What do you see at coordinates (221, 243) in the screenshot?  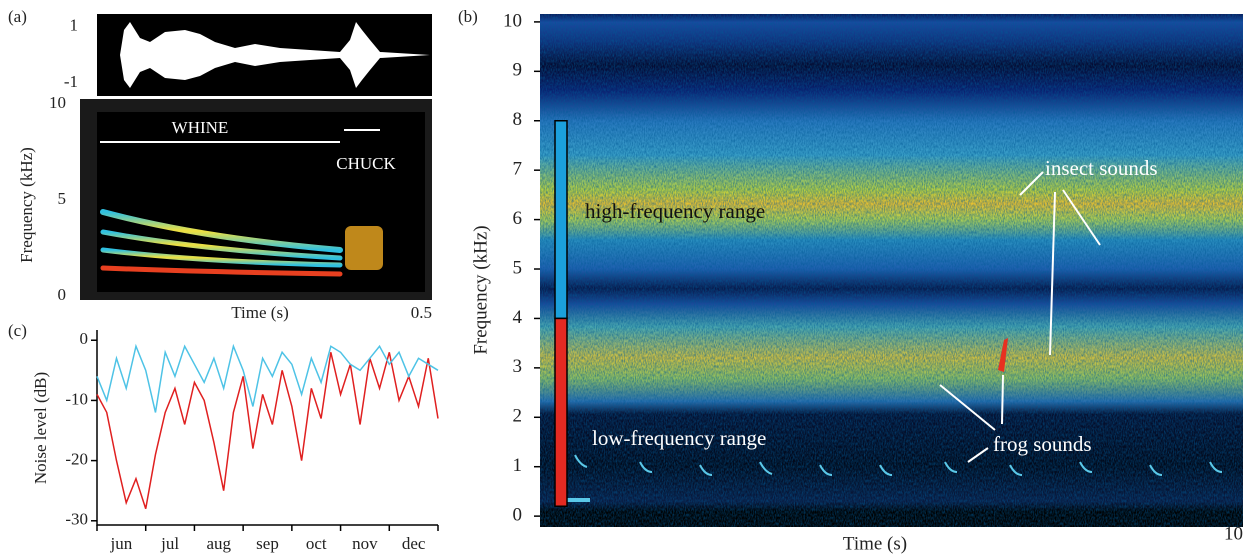 I see `harmonics` at bounding box center [221, 243].